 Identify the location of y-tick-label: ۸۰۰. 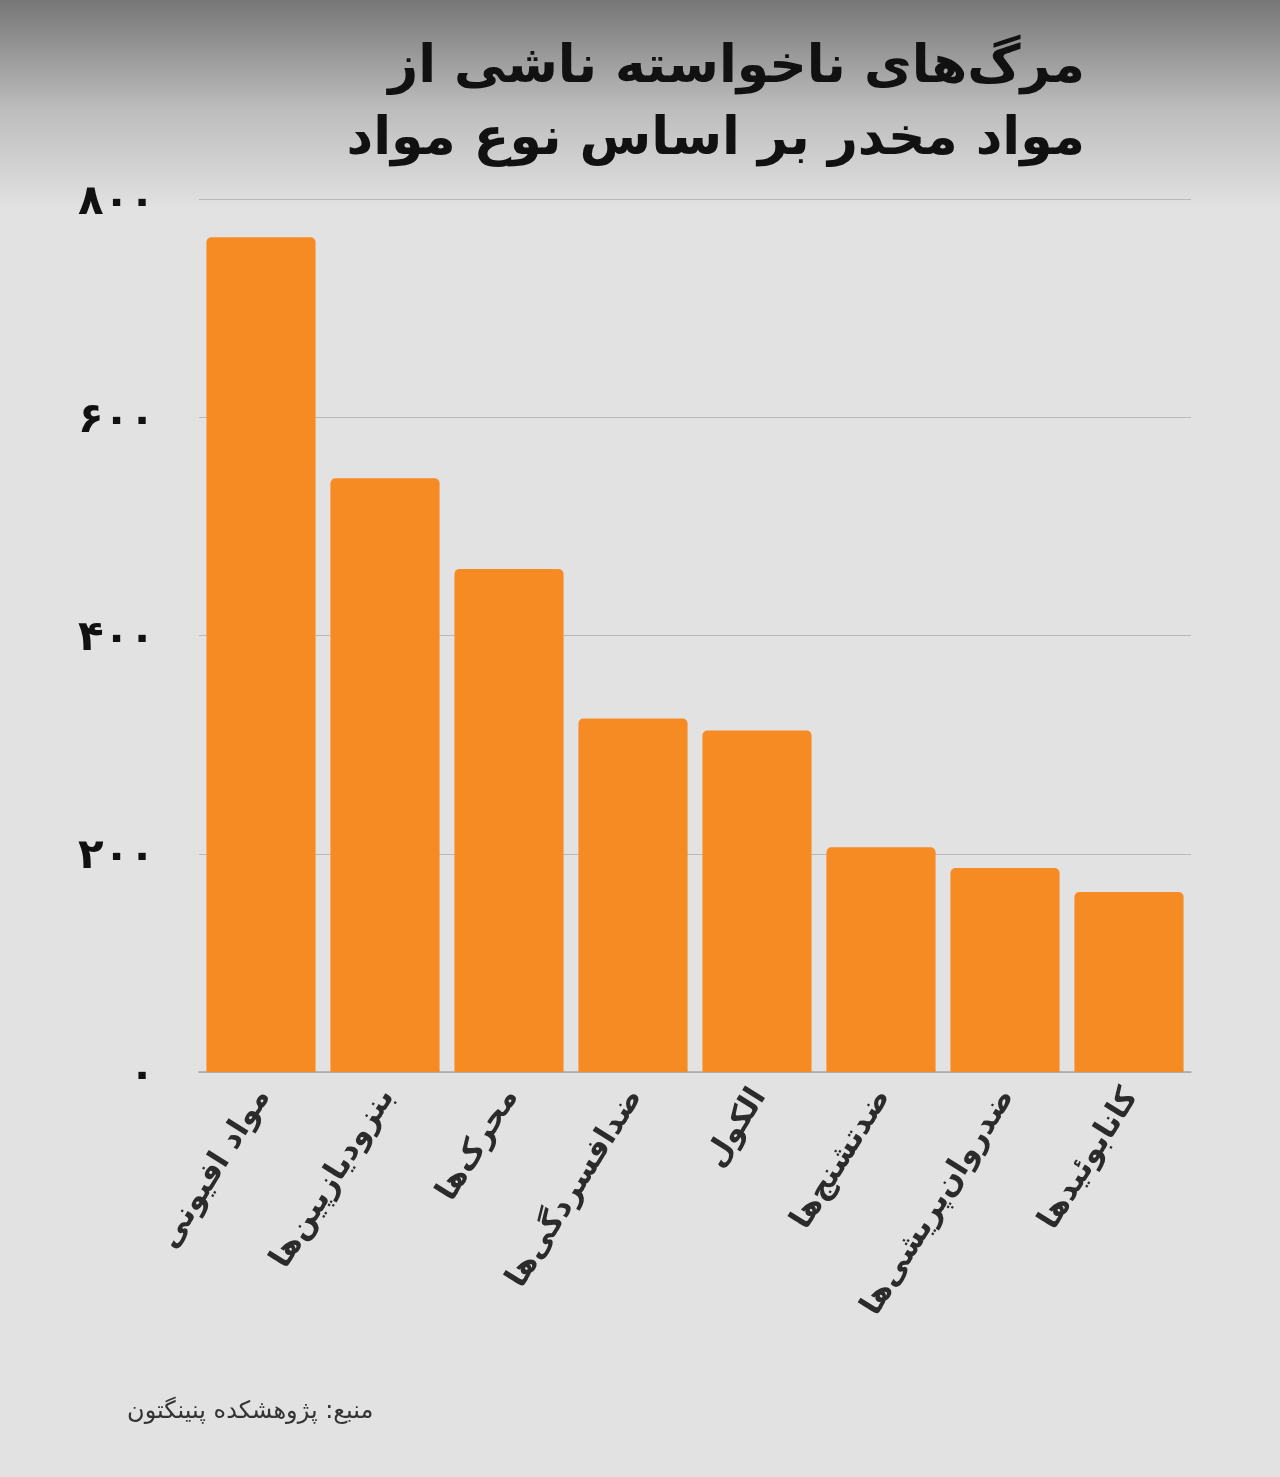
(116, 199).